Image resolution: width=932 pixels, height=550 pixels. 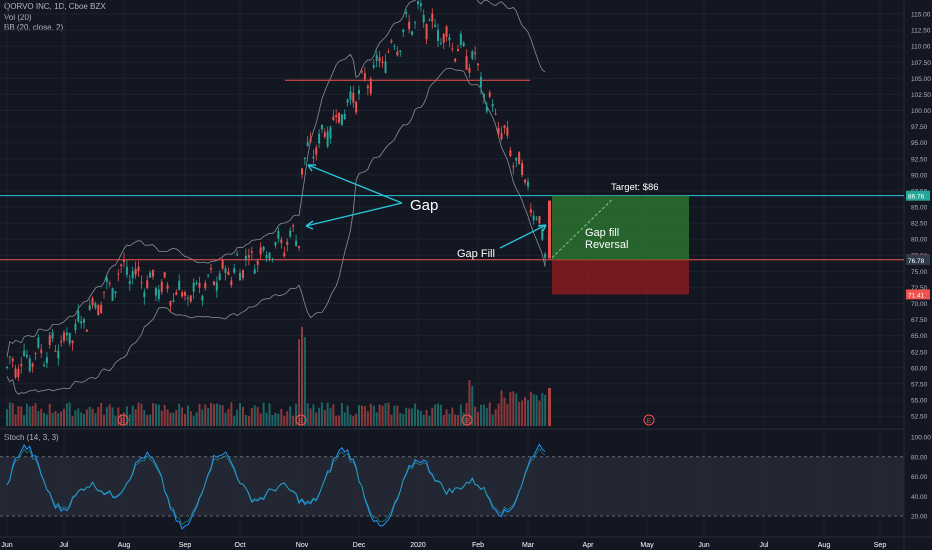 What do you see at coordinates (185, 545) in the screenshot?
I see `x-tick-label: Sep` at bounding box center [185, 545].